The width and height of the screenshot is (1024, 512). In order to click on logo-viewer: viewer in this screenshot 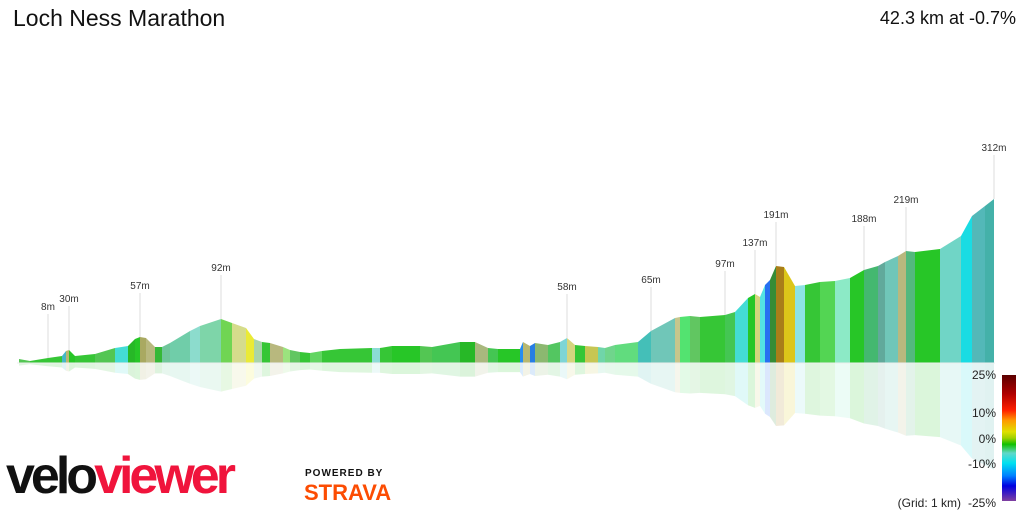, I will do `click(165, 476)`.